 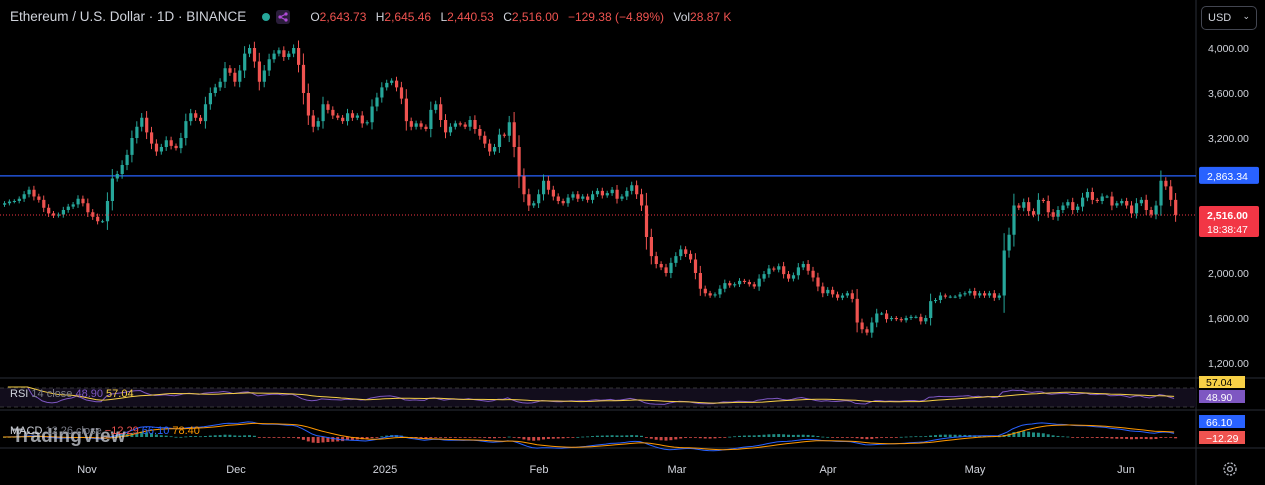 I want to click on currency-label: USD, so click(x=1220, y=18).